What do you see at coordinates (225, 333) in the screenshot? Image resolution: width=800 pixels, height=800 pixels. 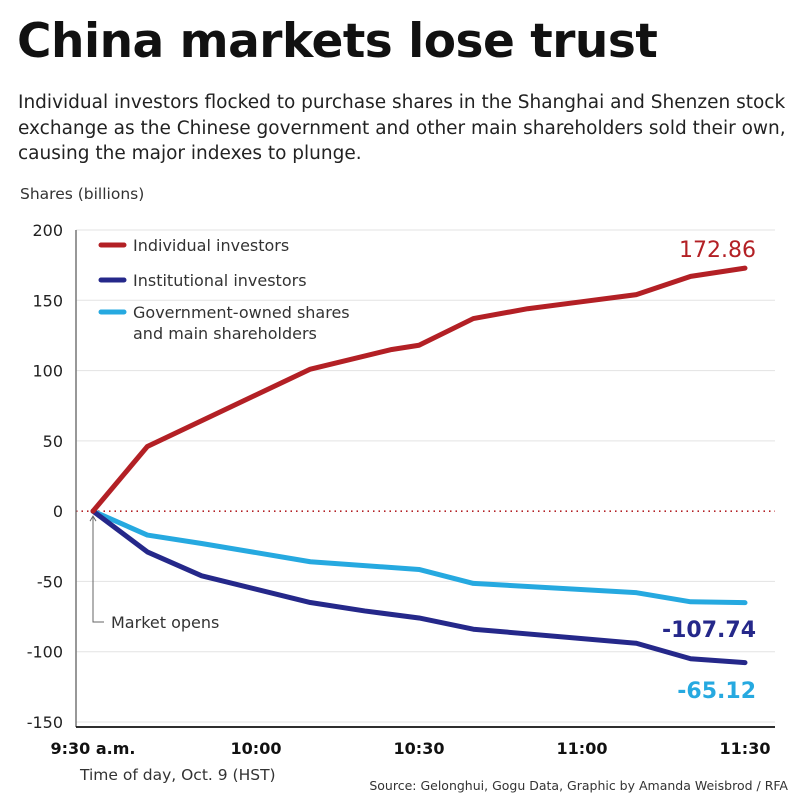 I see `legend-label: and main shareholders` at bounding box center [225, 333].